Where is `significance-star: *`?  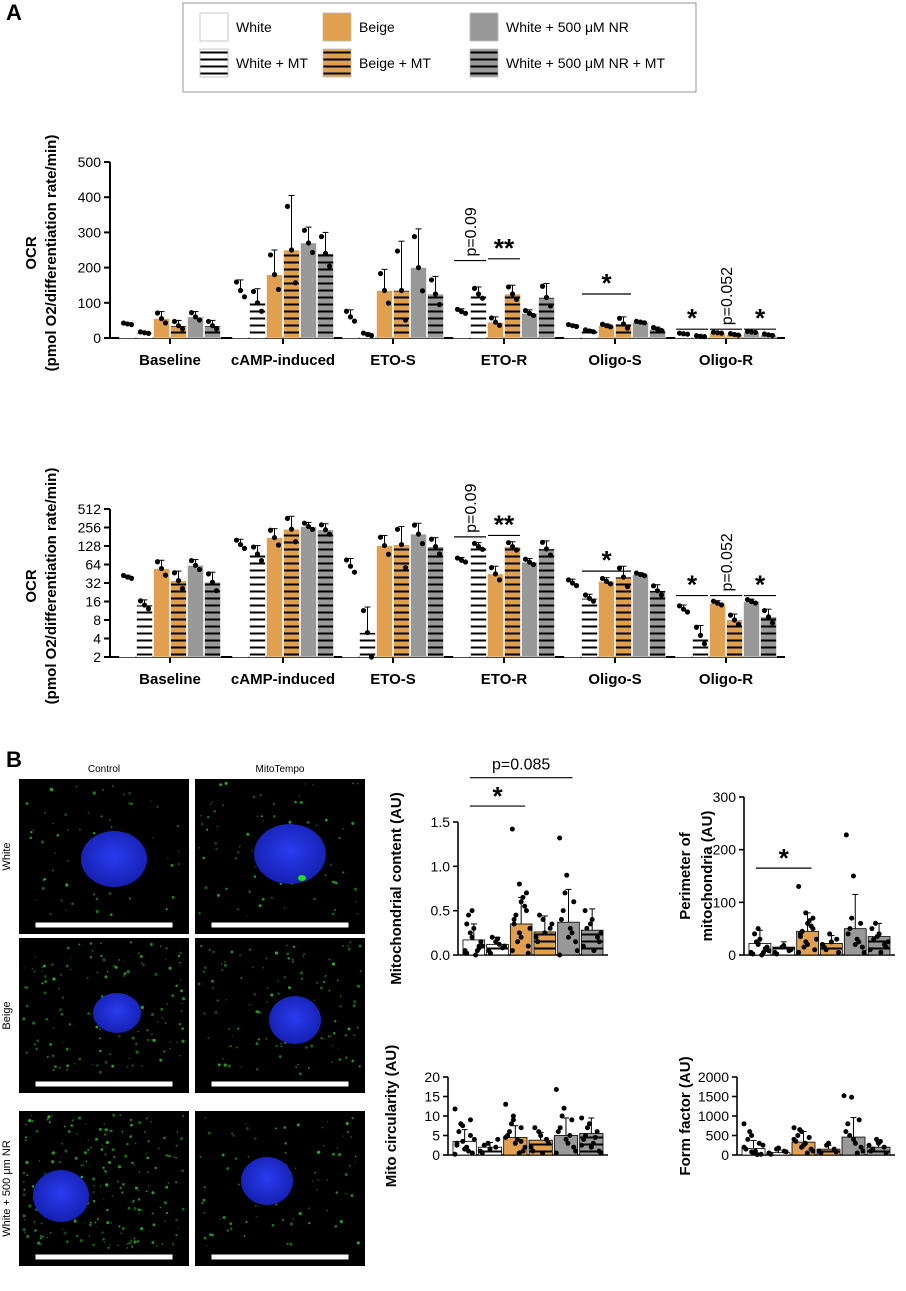
significance-star: * is located at coordinates (760, 318).